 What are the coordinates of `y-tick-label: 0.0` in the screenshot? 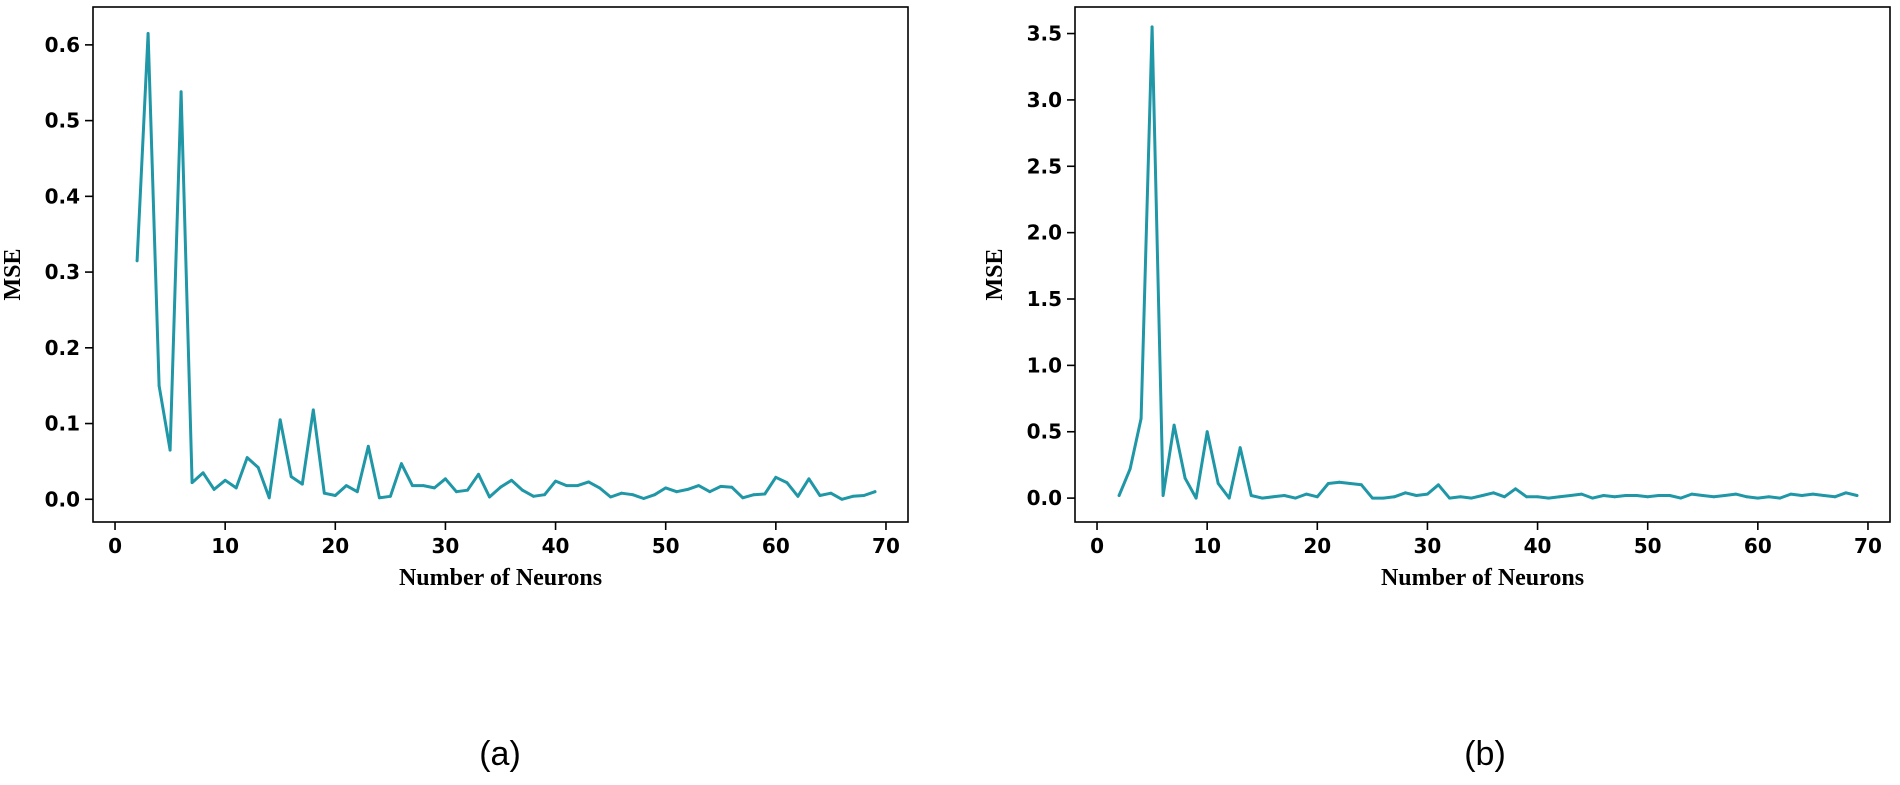 It's located at (1044, 498).